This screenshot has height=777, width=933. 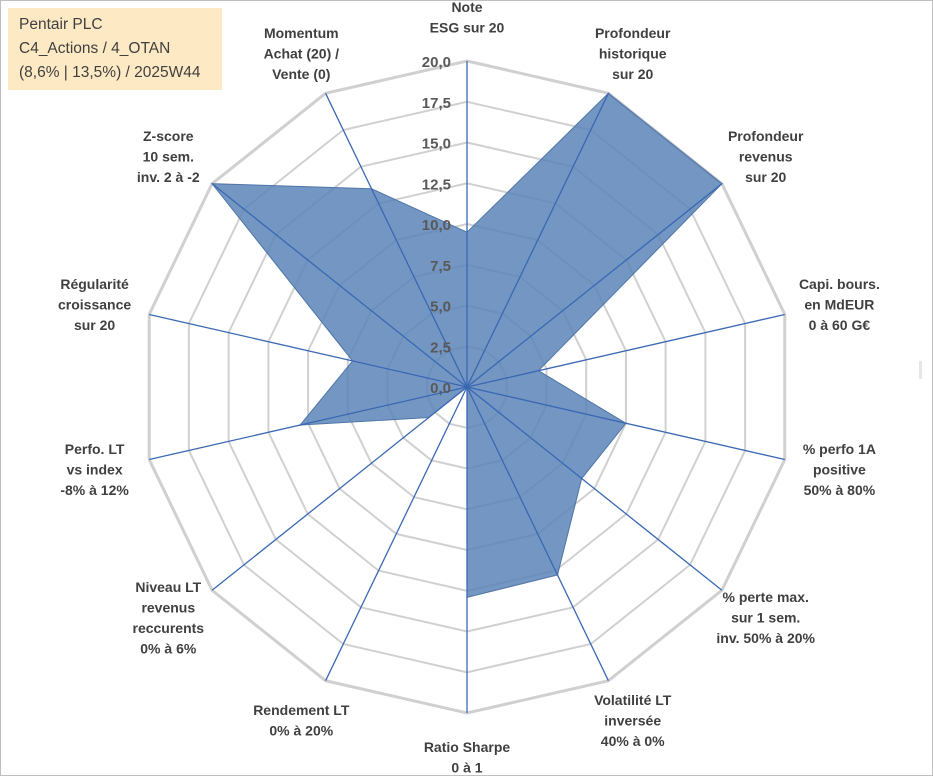 I want to click on category-label-line: sur 1 sem., so click(x=765, y=618).